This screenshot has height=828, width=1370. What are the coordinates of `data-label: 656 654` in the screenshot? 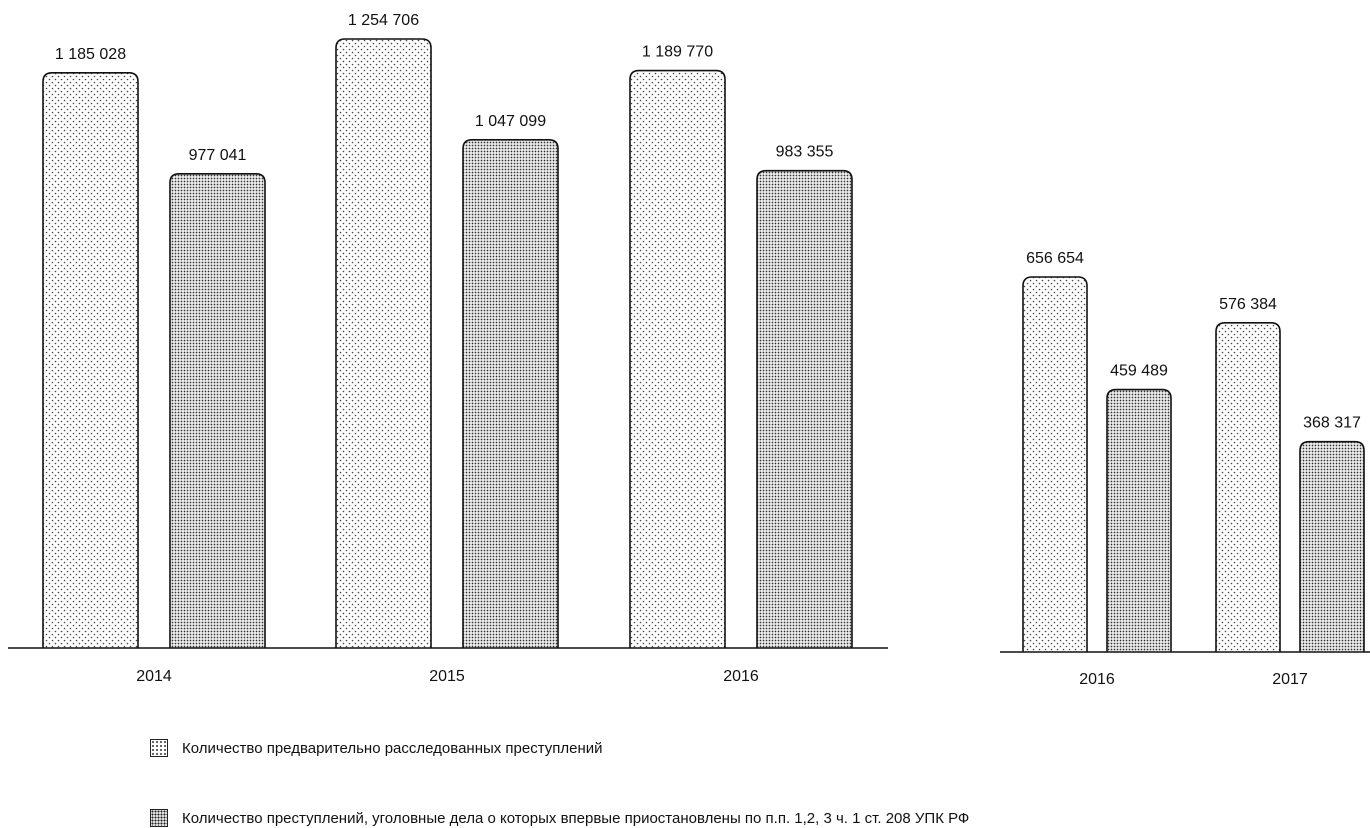 It's located at (1055, 258).